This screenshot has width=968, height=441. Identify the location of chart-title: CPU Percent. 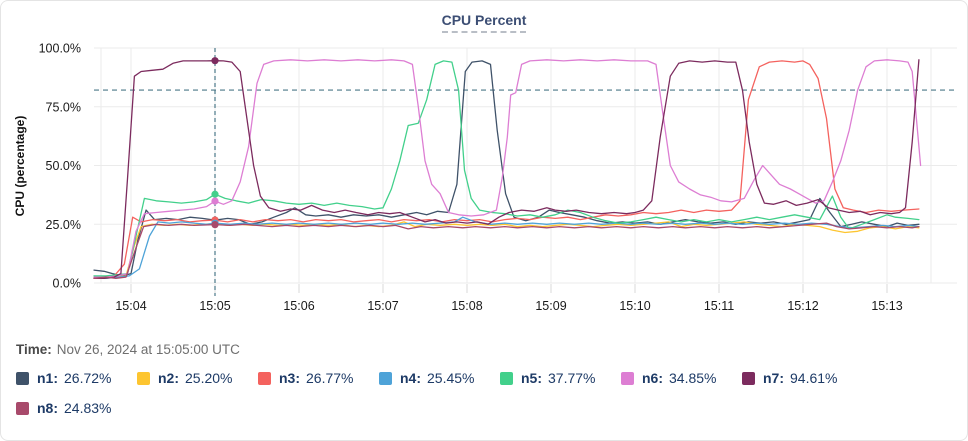
(484, 22).